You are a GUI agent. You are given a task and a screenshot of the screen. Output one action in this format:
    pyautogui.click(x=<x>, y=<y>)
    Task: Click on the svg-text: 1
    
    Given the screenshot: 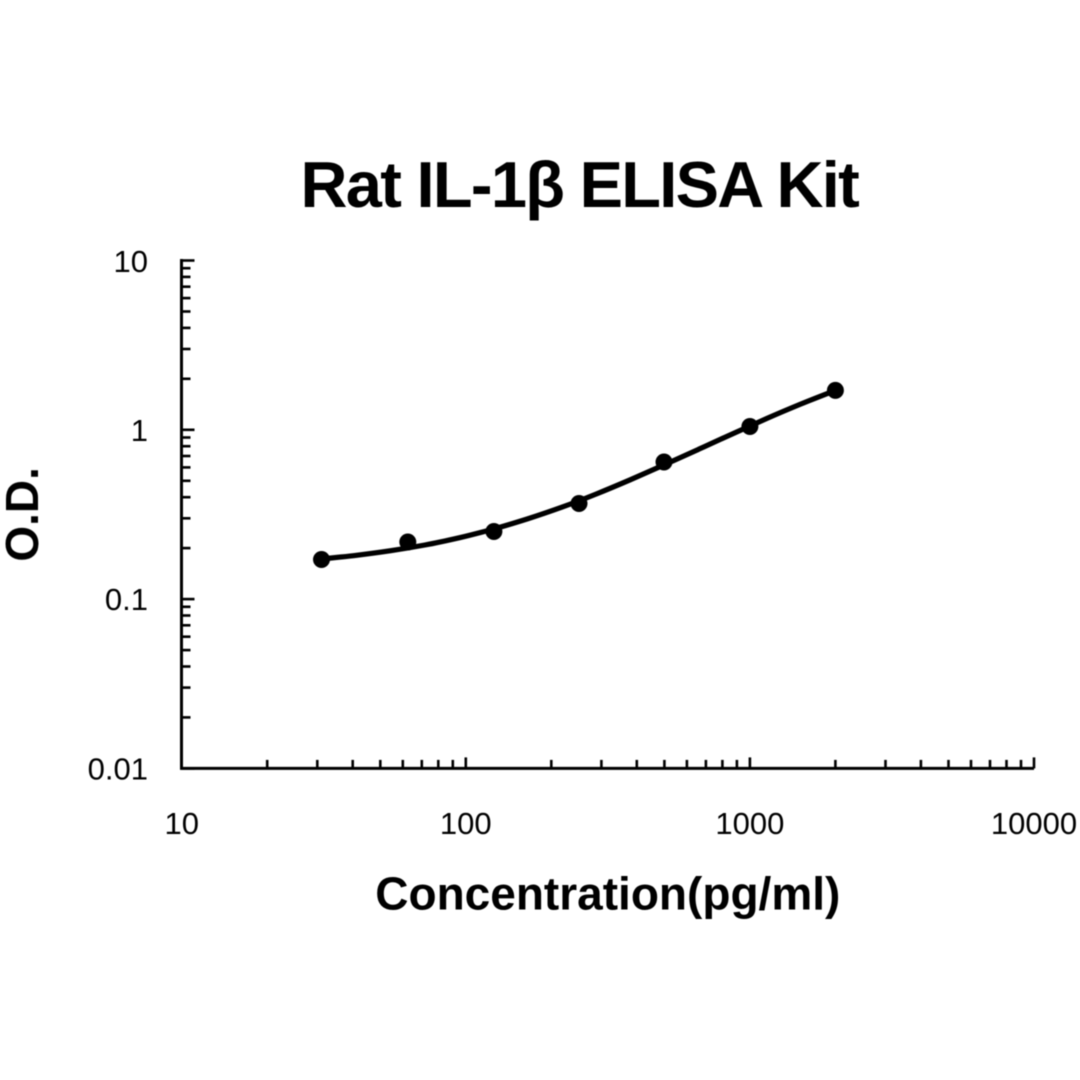 What is the action you would take?
    pyautogui.click(x=139, y=430)
    